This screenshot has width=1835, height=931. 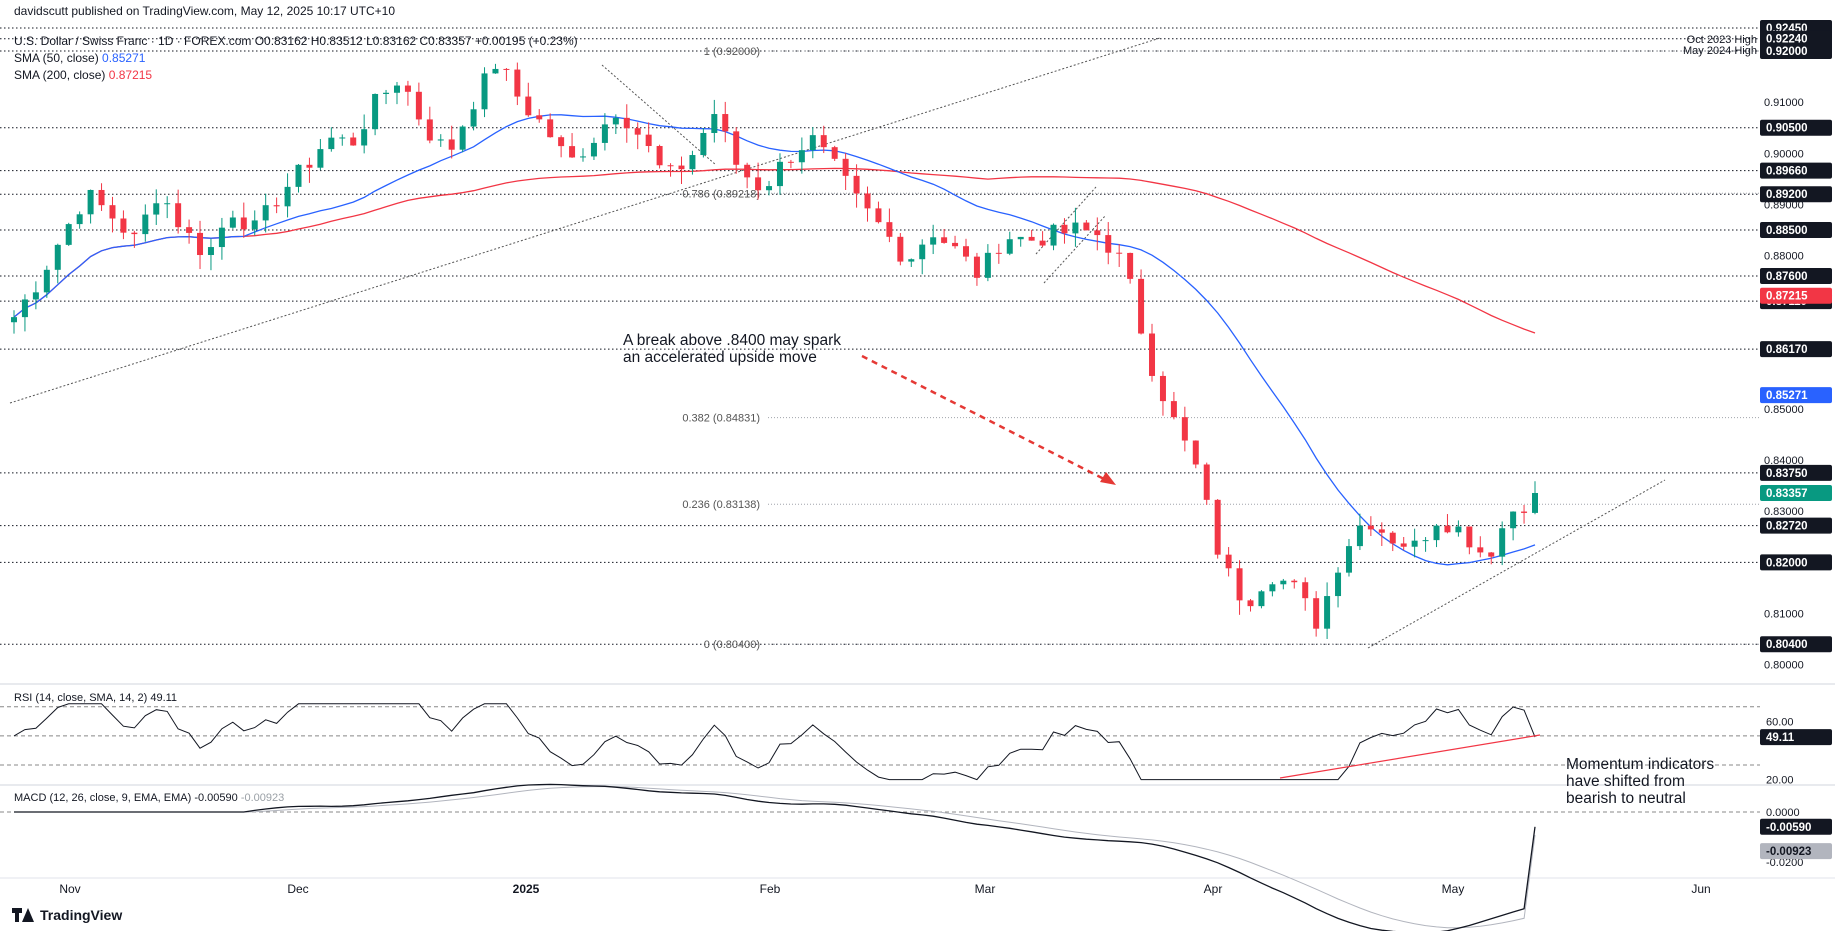 I want to click on price-tag, so click(x=1796, y=295).